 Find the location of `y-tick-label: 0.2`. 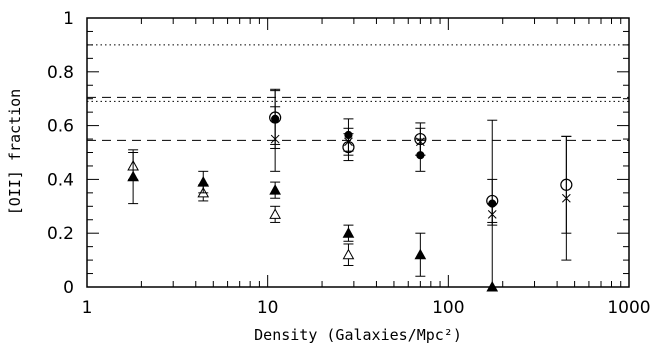

y-tick-label: 0.2 is located at coordinates (60, 234).